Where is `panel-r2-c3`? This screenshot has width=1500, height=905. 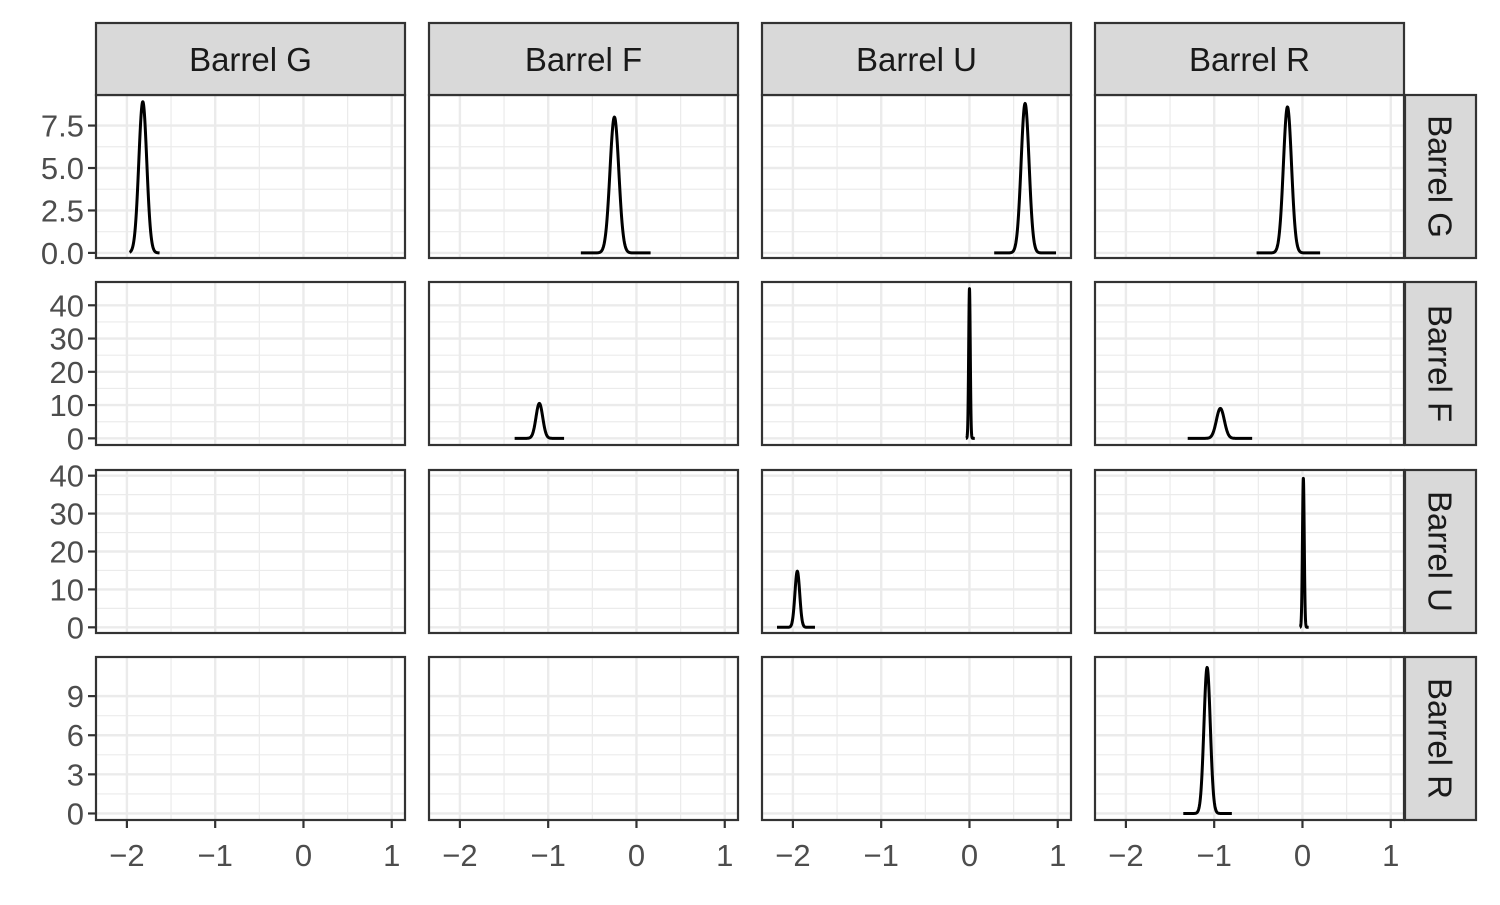
panel-r2-c3 is located at coordinates (1249, 551).